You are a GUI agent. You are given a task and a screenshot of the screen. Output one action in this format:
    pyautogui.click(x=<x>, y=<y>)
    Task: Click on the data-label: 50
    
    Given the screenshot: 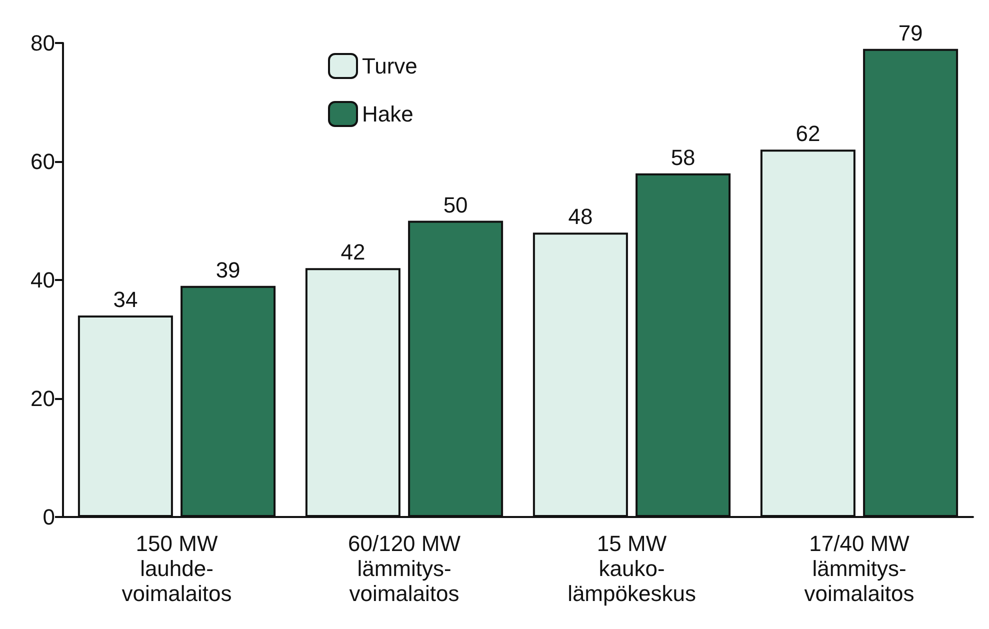 What is the action you would take?
    pyautogui.click(x=455, y=205)
    